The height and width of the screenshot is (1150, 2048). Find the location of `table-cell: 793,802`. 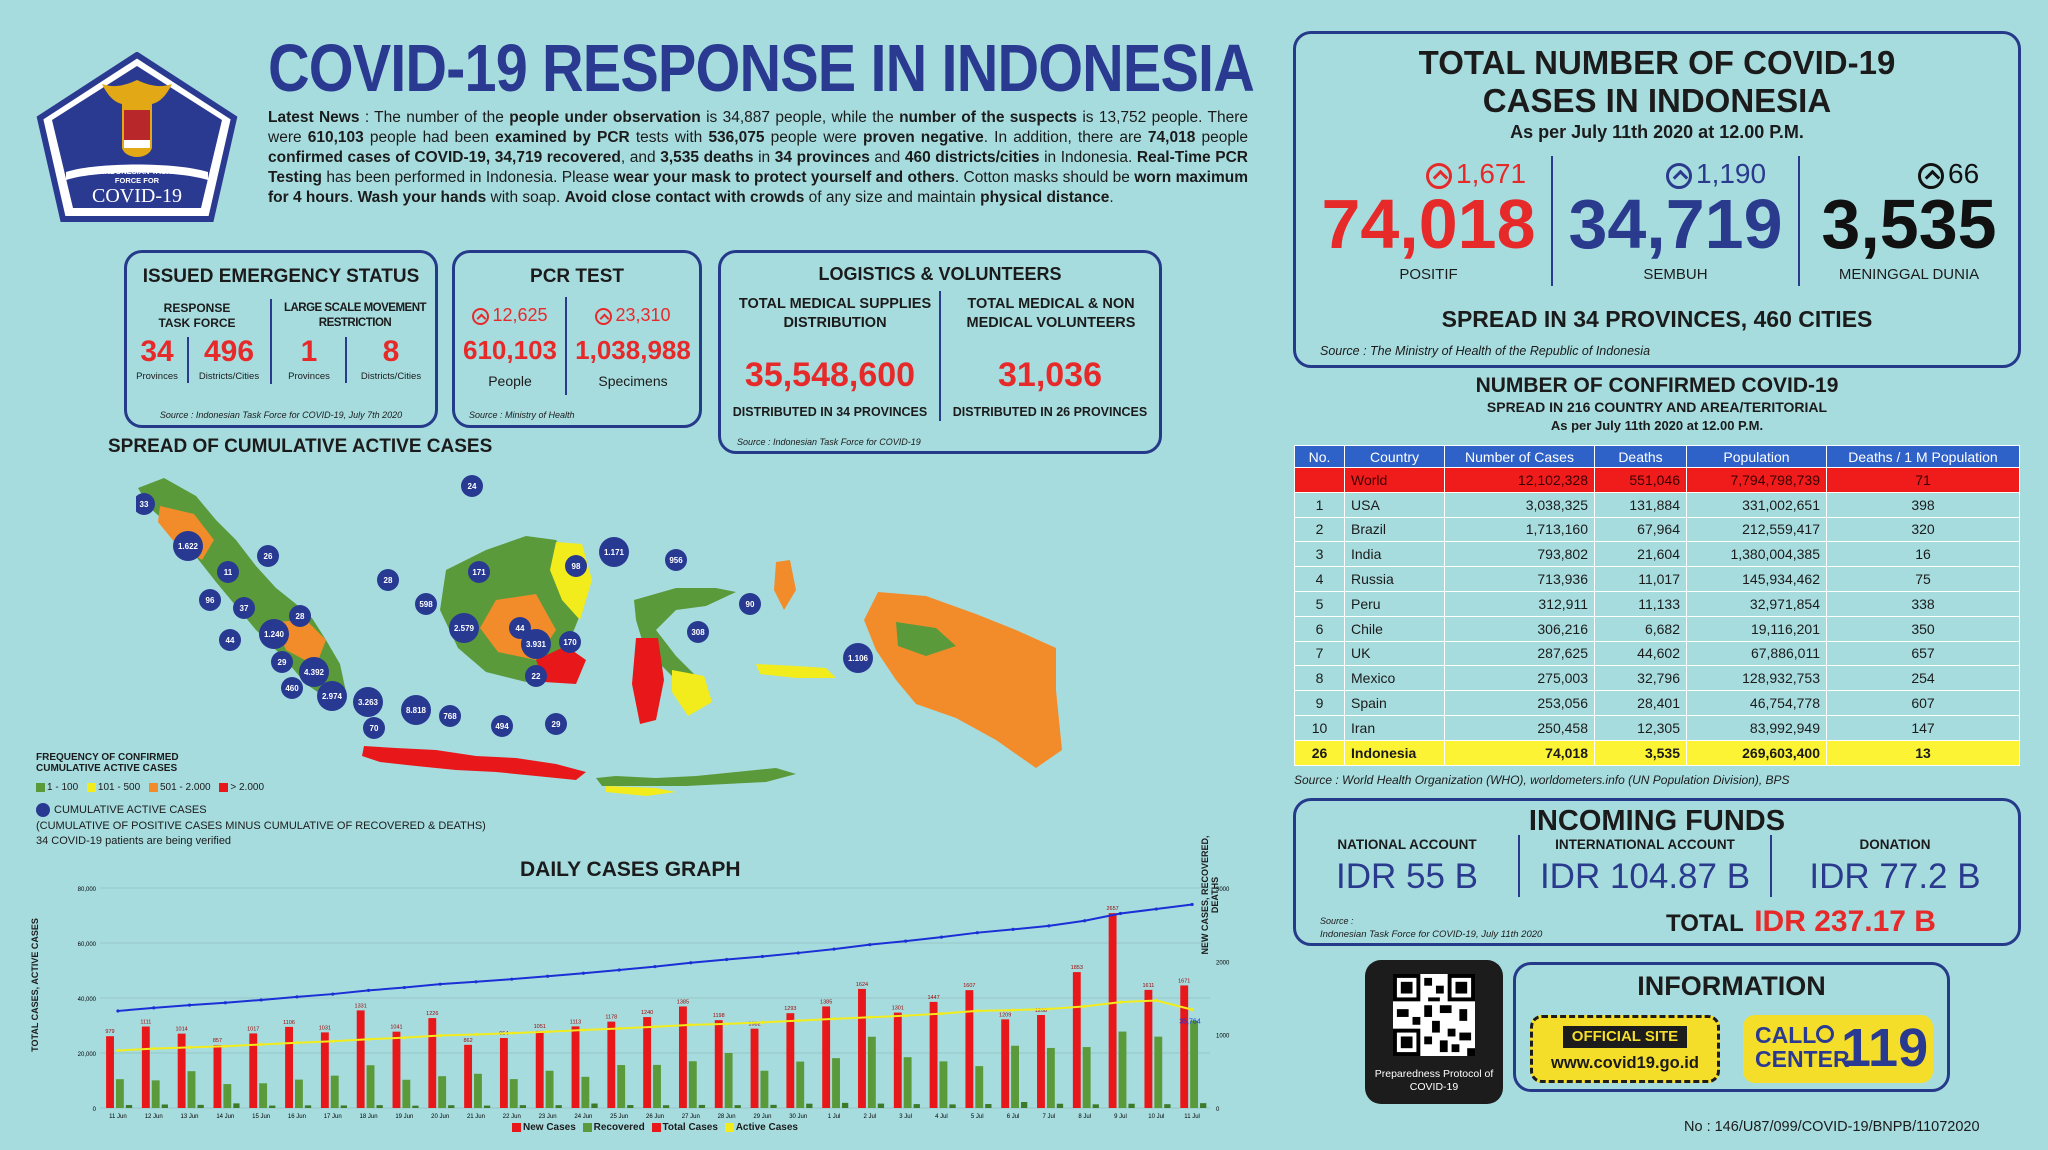

table-cell: 793,802 is located at coordinates (1519, 554).